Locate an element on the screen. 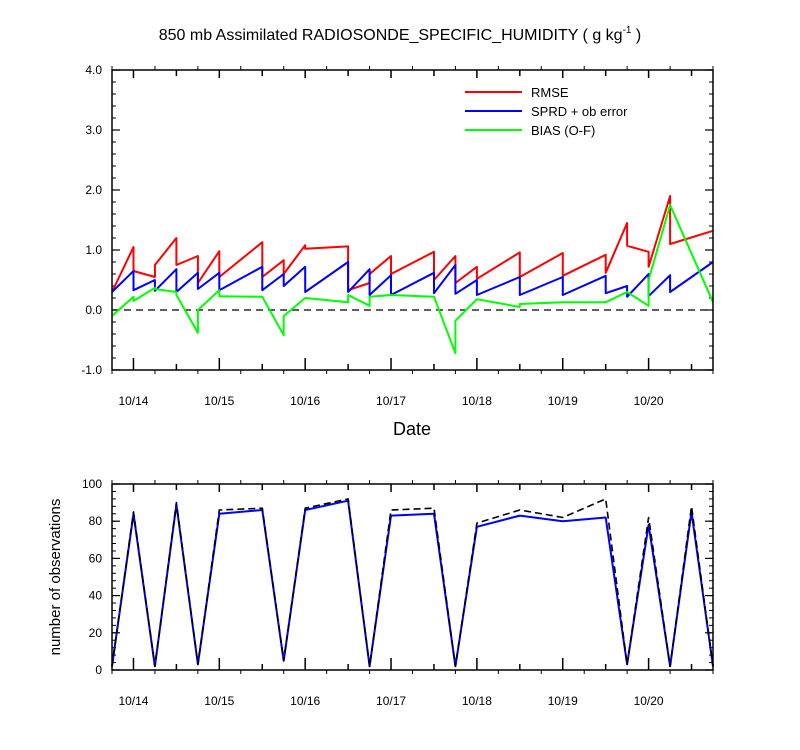 This screenshot has height=750, width=800. series-line-rmse is located at coordinates (412, 244).